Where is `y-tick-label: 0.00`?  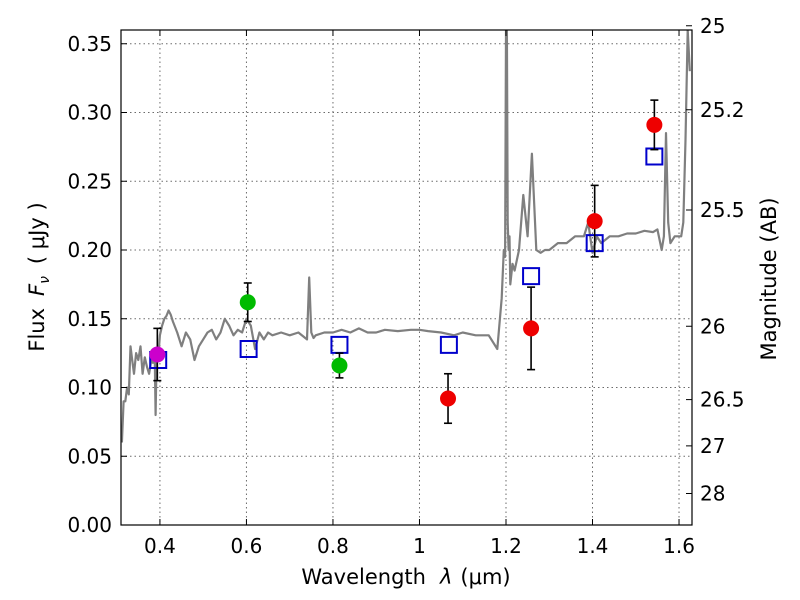 y-tick-label: 0.00 is located at coordinates (89, 525).